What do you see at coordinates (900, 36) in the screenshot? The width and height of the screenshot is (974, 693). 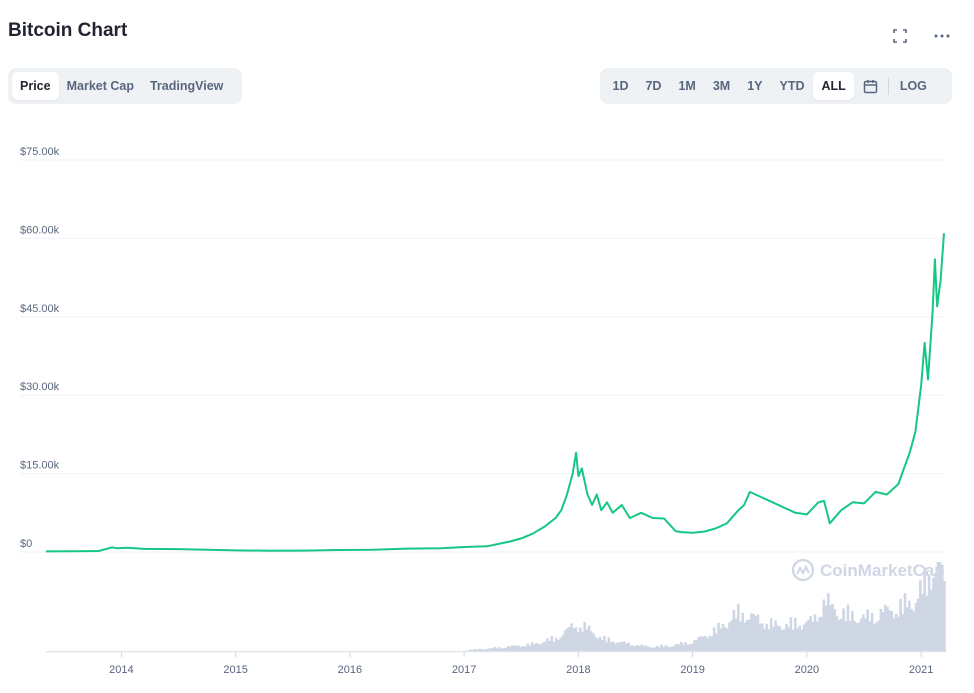 I see `fullscreen-icon` at bounding box center [900, 36].